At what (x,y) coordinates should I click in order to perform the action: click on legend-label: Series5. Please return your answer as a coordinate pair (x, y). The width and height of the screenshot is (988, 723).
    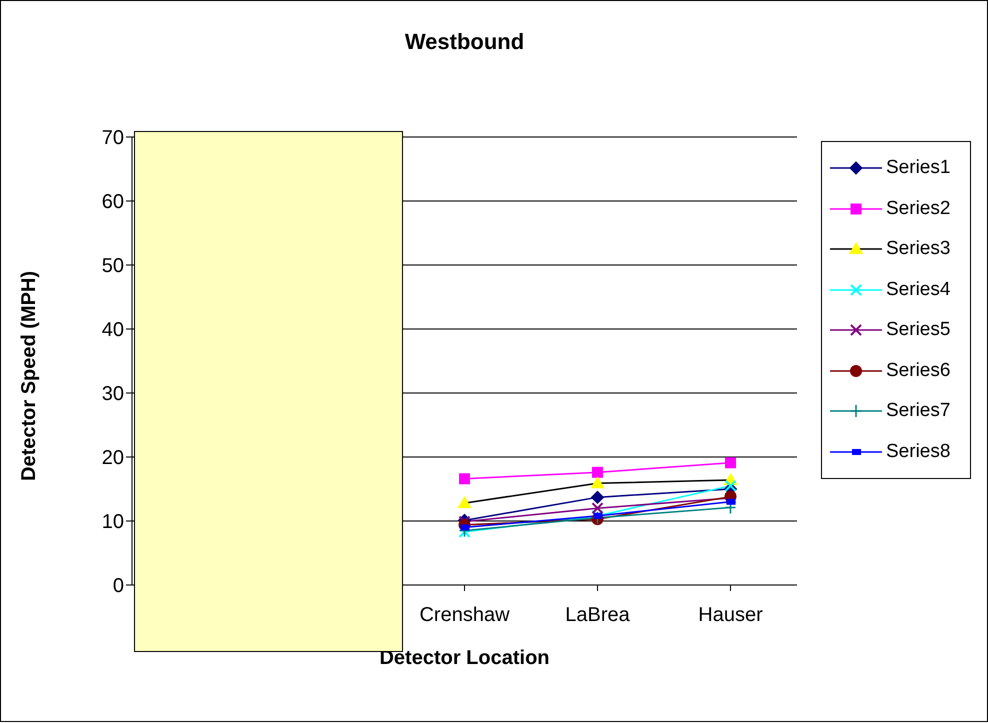
    Looking at the image, I should click on (918, 330).